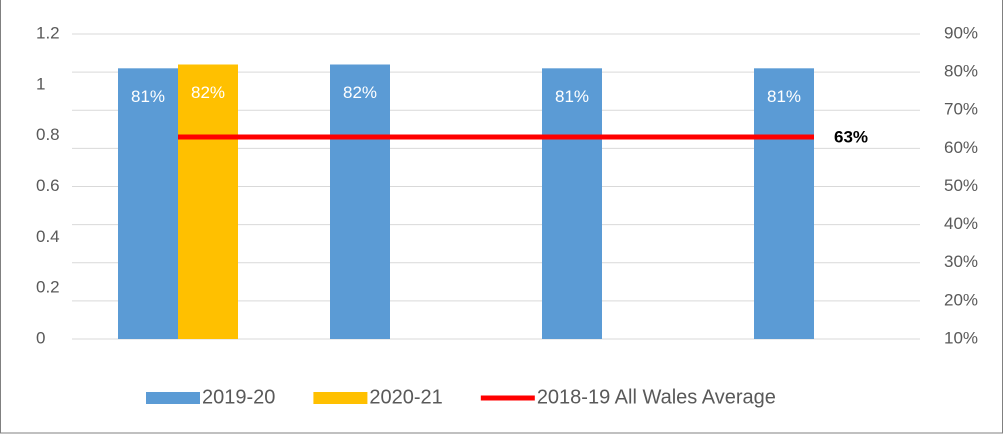 The width and height of the screenshot is (1003, 434). I want to click on y-tick-label: 0, so click(40, 337).